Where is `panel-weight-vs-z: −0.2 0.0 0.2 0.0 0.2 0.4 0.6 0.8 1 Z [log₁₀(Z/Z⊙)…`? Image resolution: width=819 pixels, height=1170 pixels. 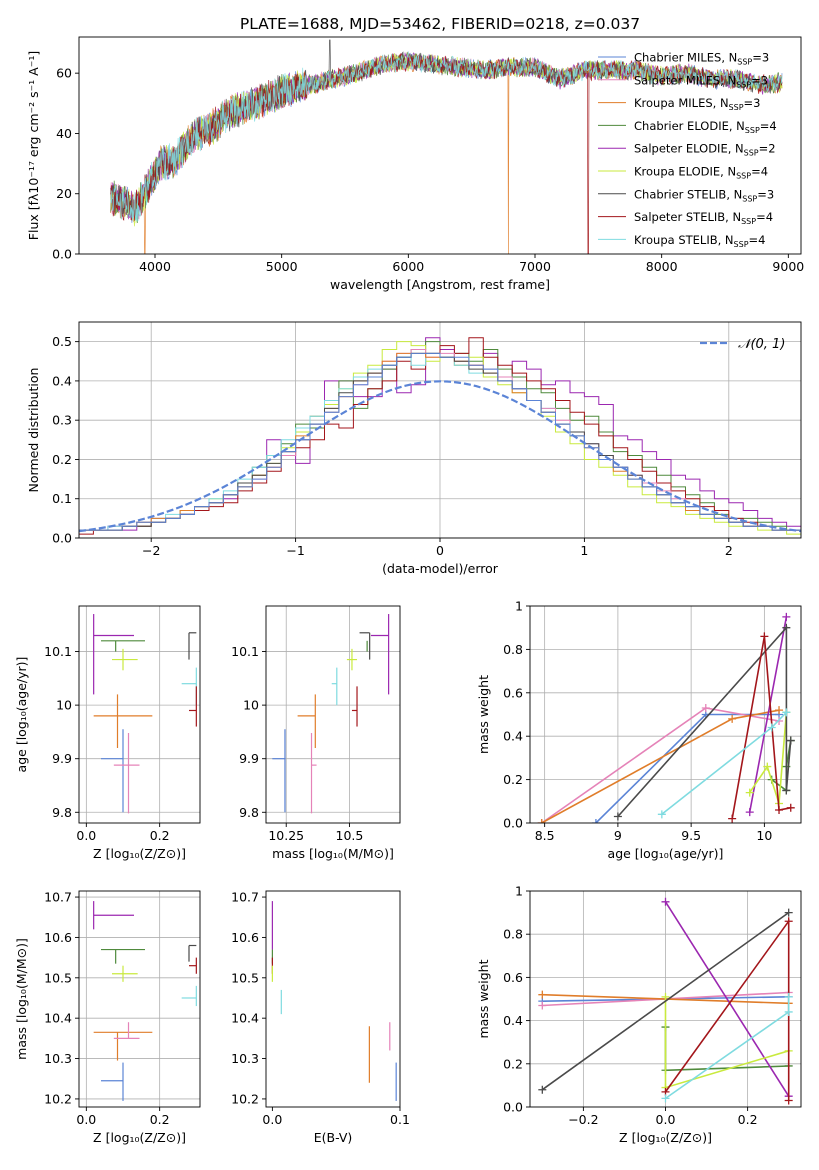 panel-weight-vs-z: −0.2 0.0 0.2 0.0 0.2 0.4 0.6 0.8 1 Z [log₁₀(Z/Z⊙)… is located at coordinates (639, 1014).